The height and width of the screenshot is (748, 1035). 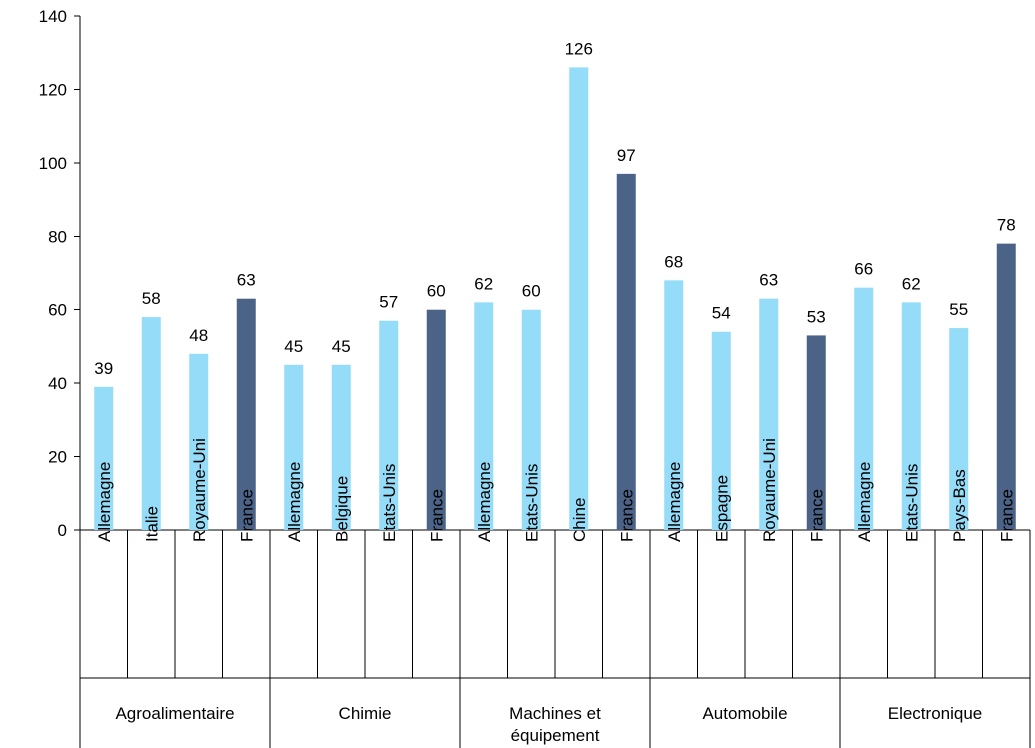 I want to click on group-label: Electronique, so click(x=935, y=713).